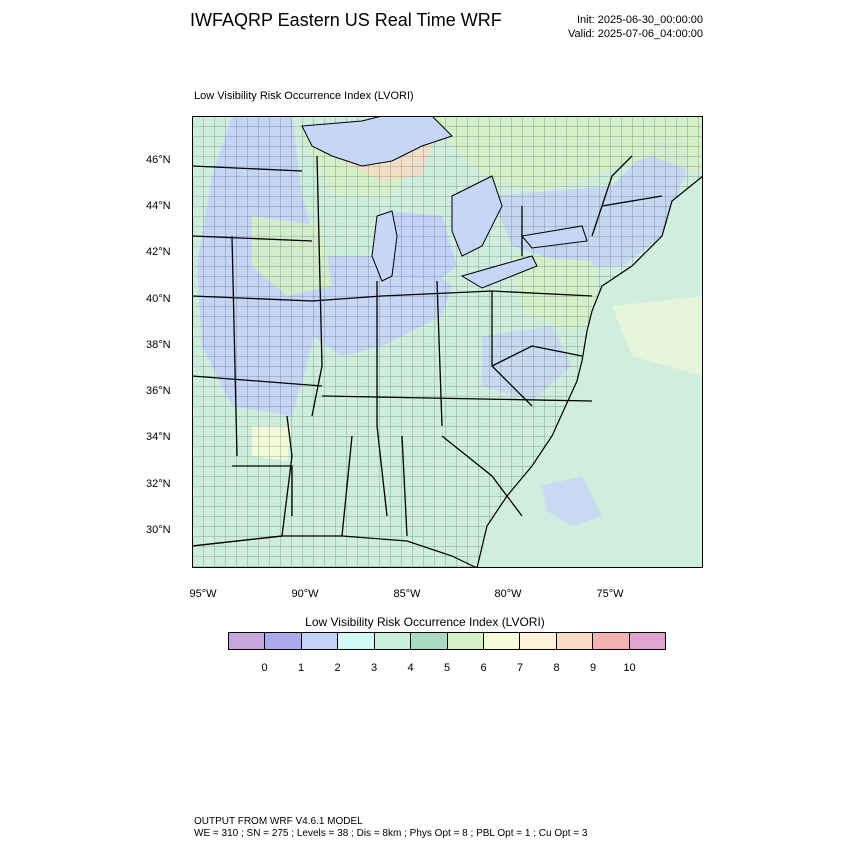 The image size is (850, 850). I want to click on ocean-cloud-patch, so click(572, 501).